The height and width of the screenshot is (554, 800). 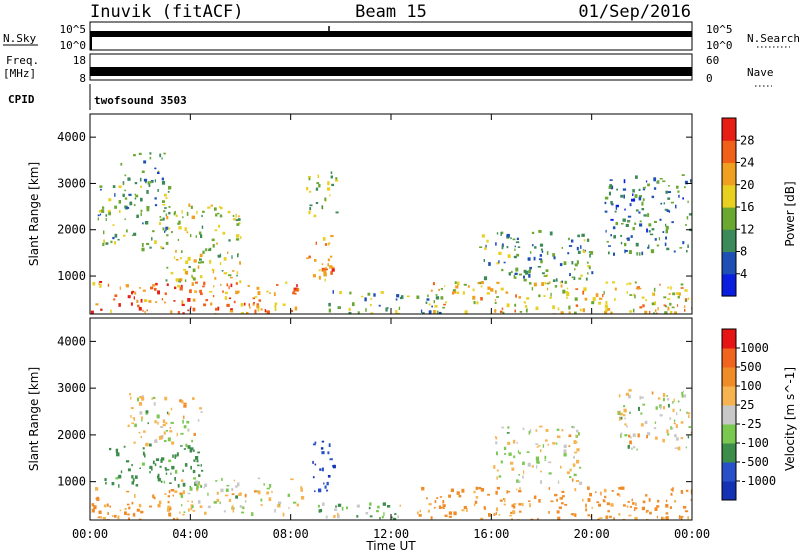 What do you see at coordinates (754, 462) in the screenshot?
I see `colorbar-tick-label: -500` at bounding box center [754, 462].